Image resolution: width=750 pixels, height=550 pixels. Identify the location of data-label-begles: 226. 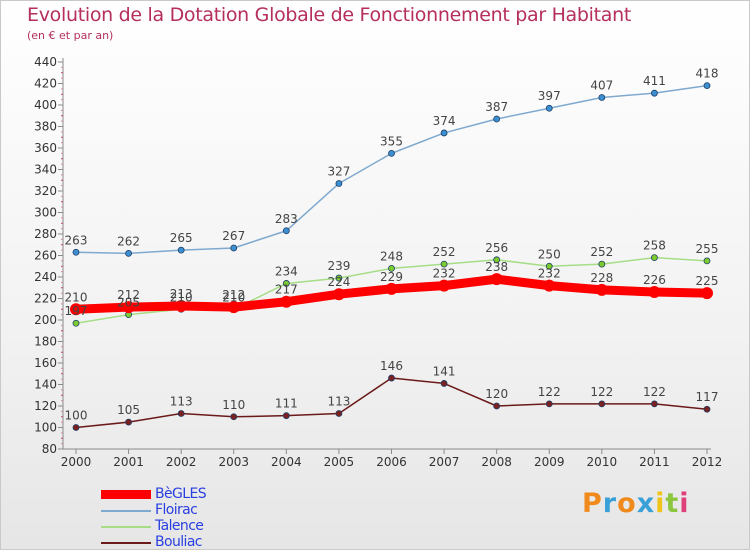
(654, 280).